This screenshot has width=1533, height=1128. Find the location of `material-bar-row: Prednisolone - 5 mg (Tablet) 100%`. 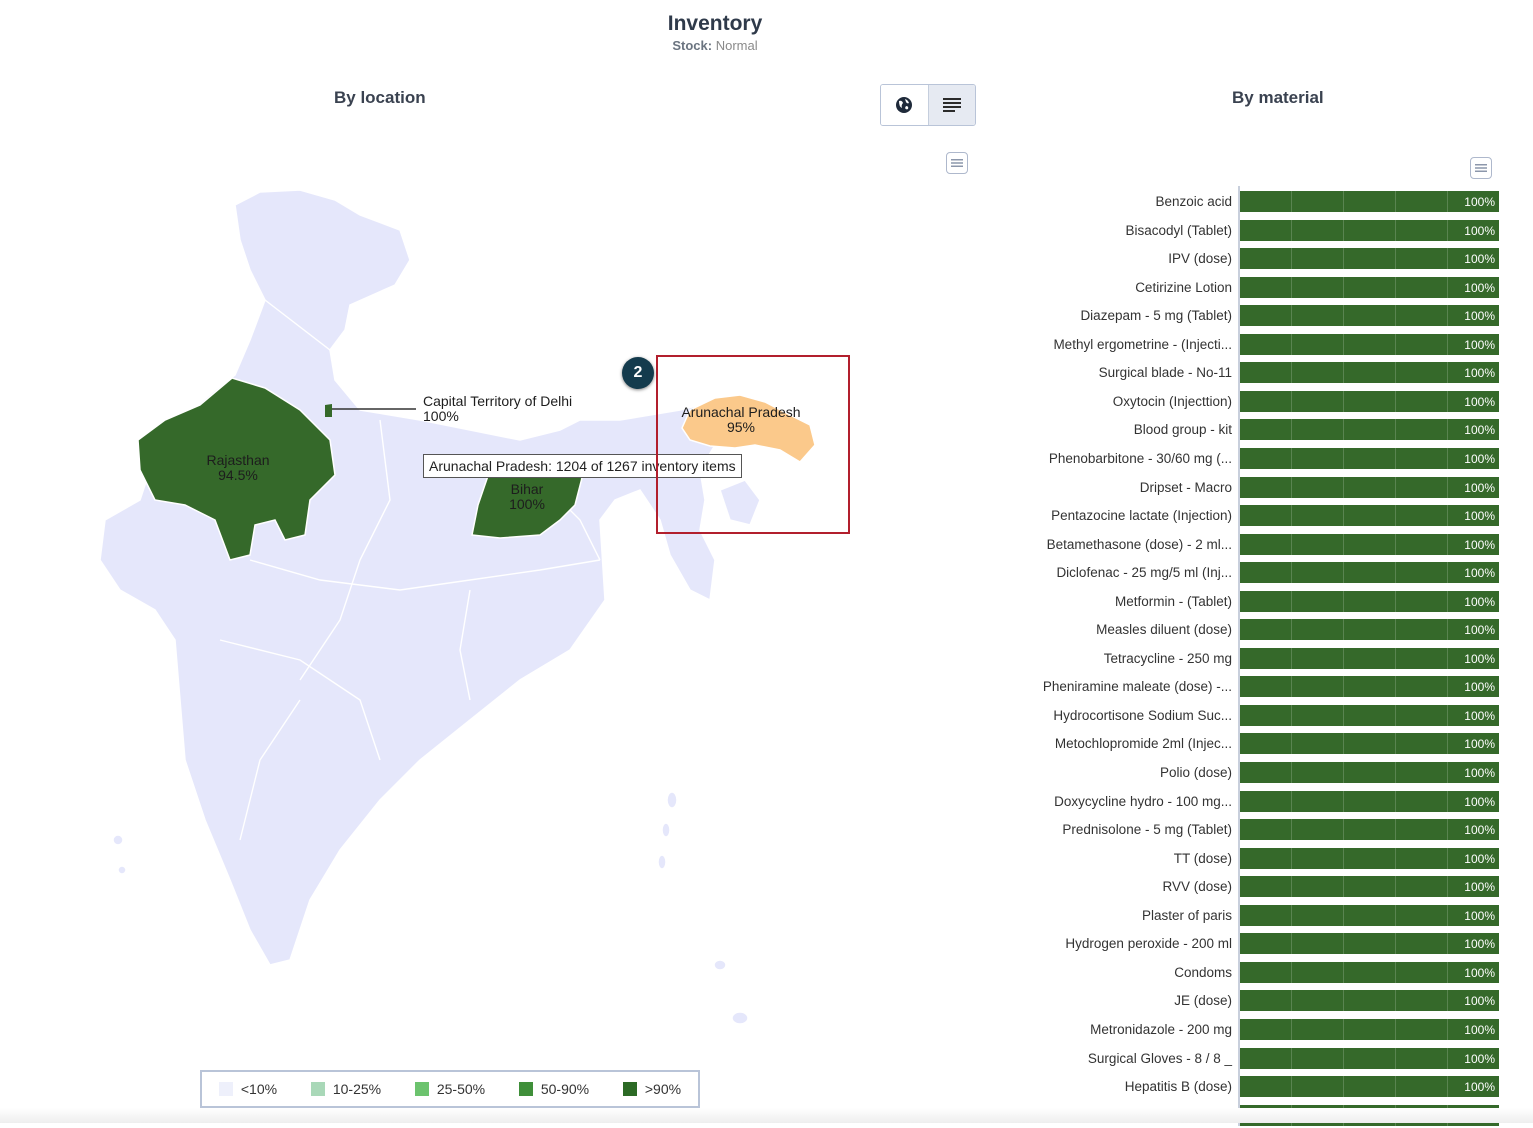

material-bar-row: Prednisolone - 5 mg (Tablet) 100% is located at coordinates (1250, 830).